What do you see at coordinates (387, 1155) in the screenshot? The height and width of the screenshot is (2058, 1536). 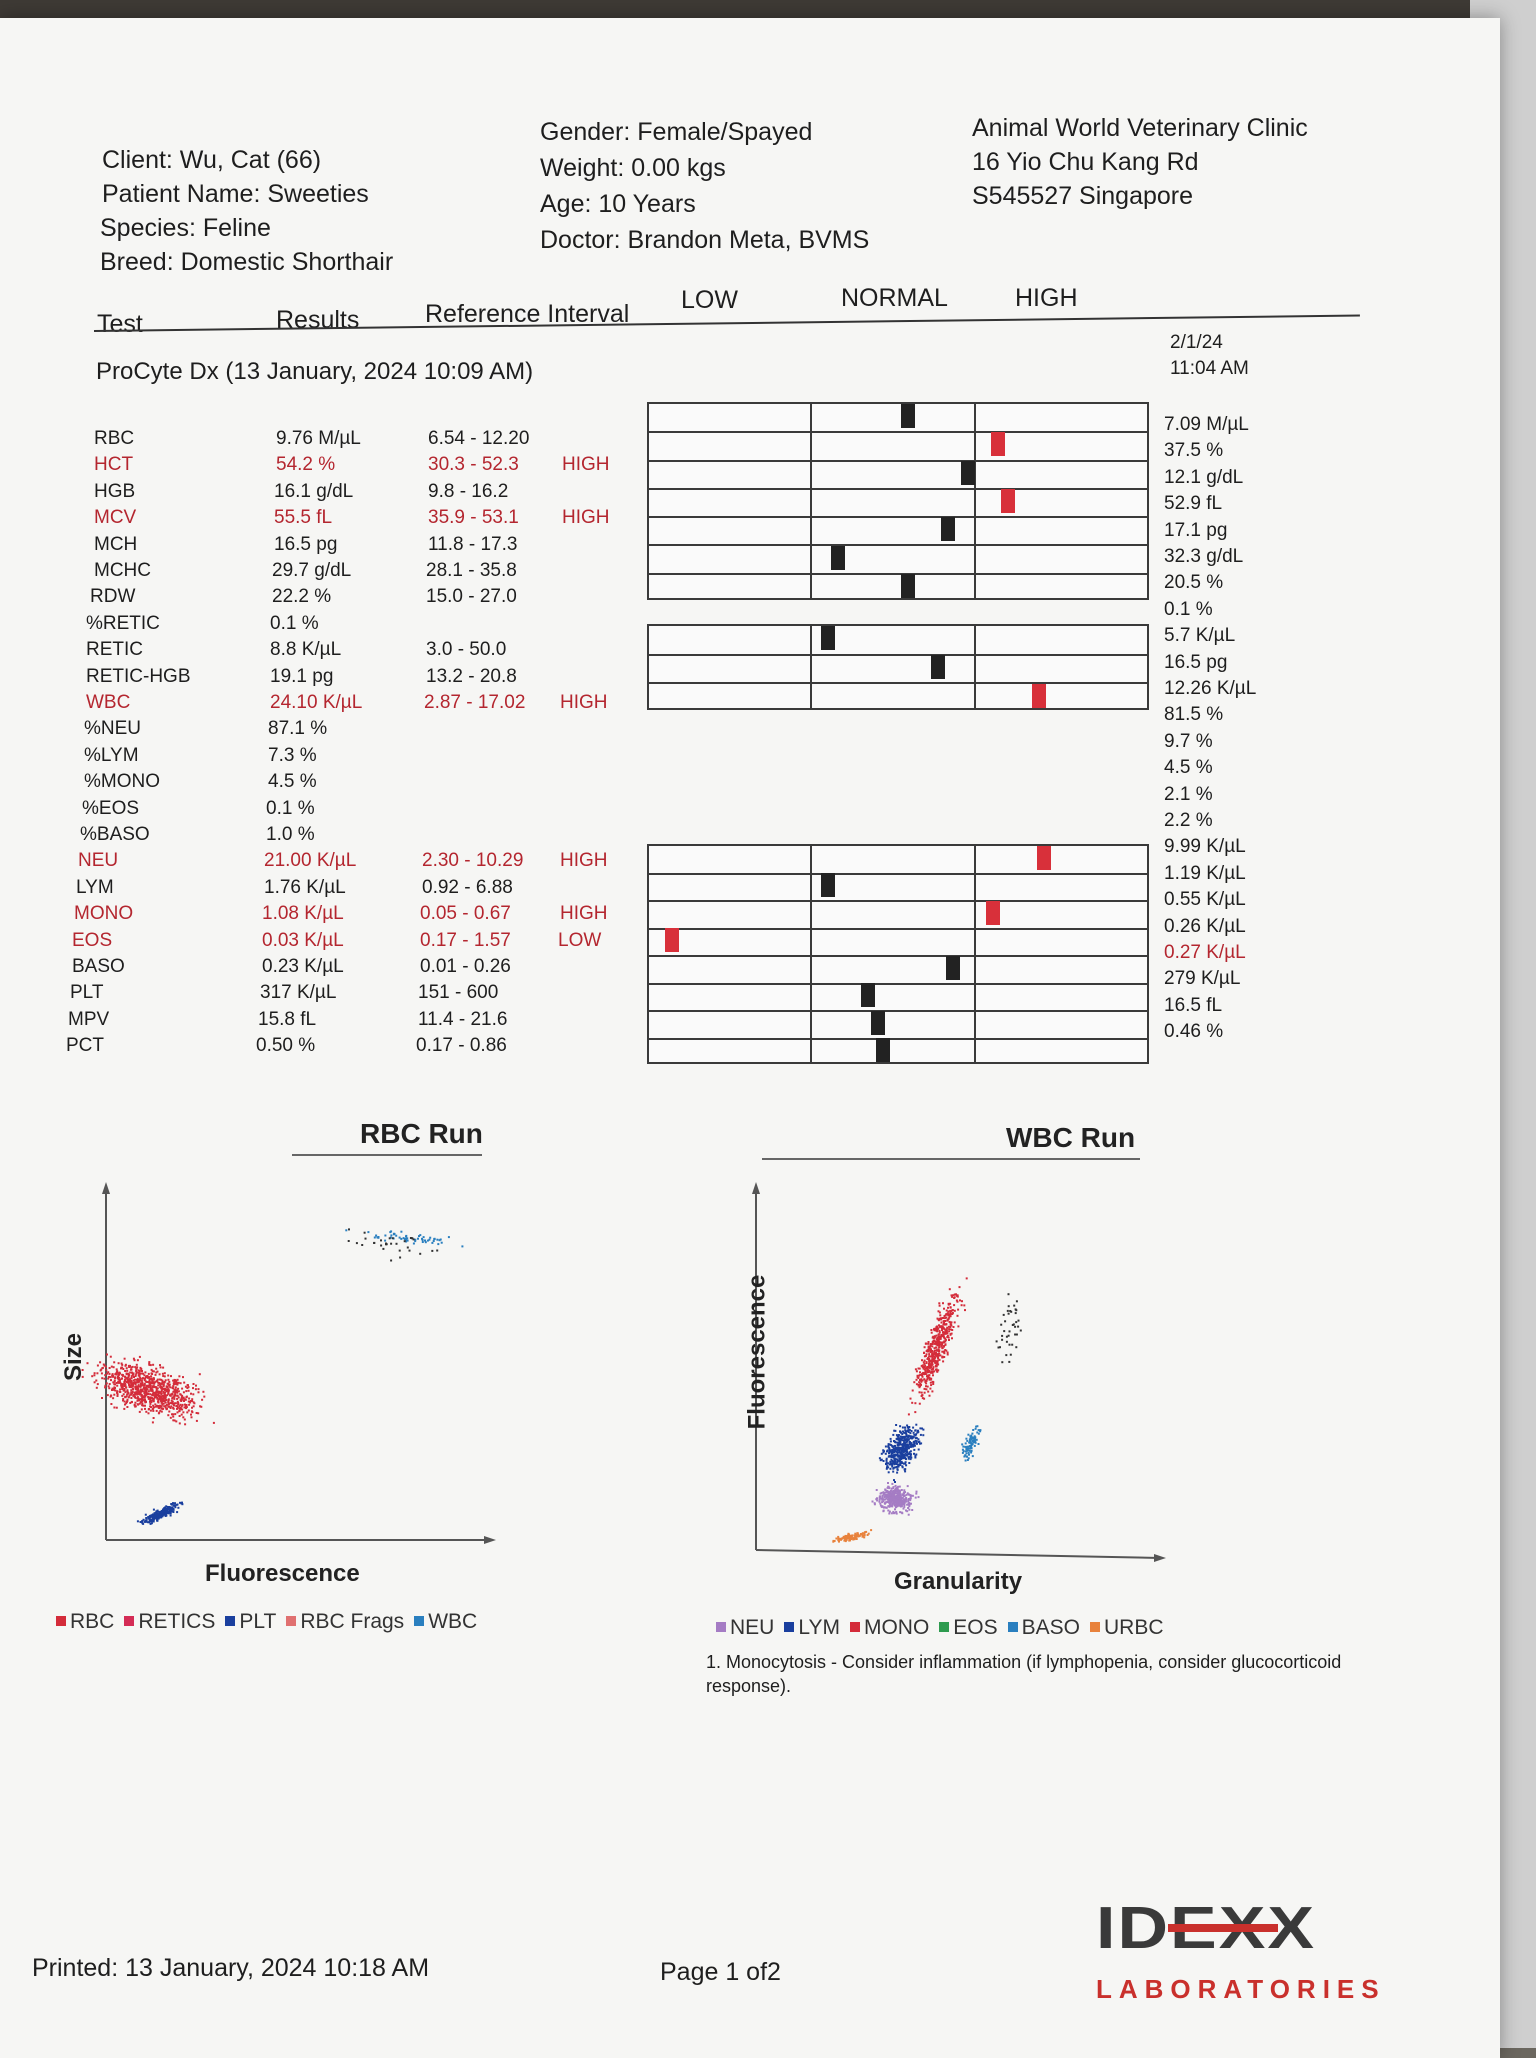 I see `rbc-run-title-rule` at bounding box center [387, 1155].